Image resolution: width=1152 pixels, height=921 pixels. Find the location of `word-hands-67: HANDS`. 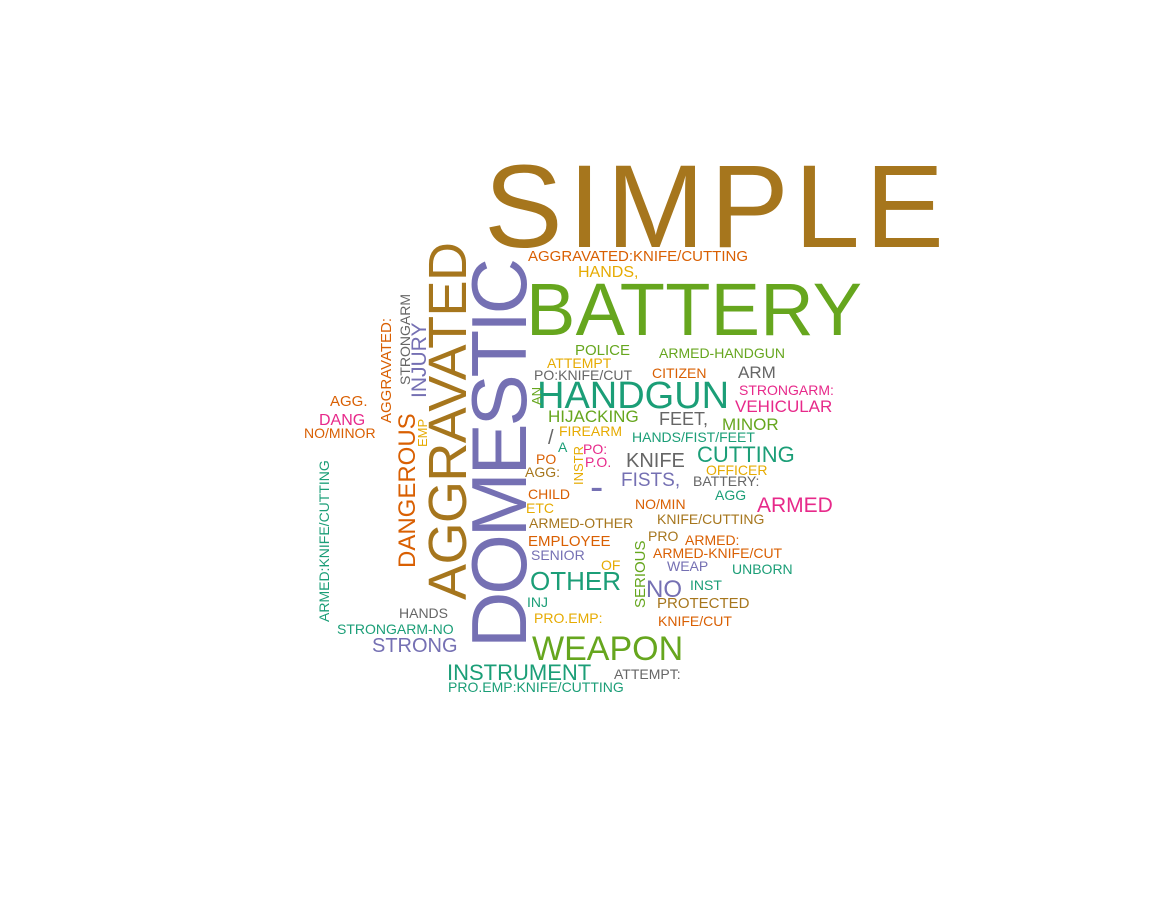

word-hands-67: HANDS is located at coordinates (423, 613).